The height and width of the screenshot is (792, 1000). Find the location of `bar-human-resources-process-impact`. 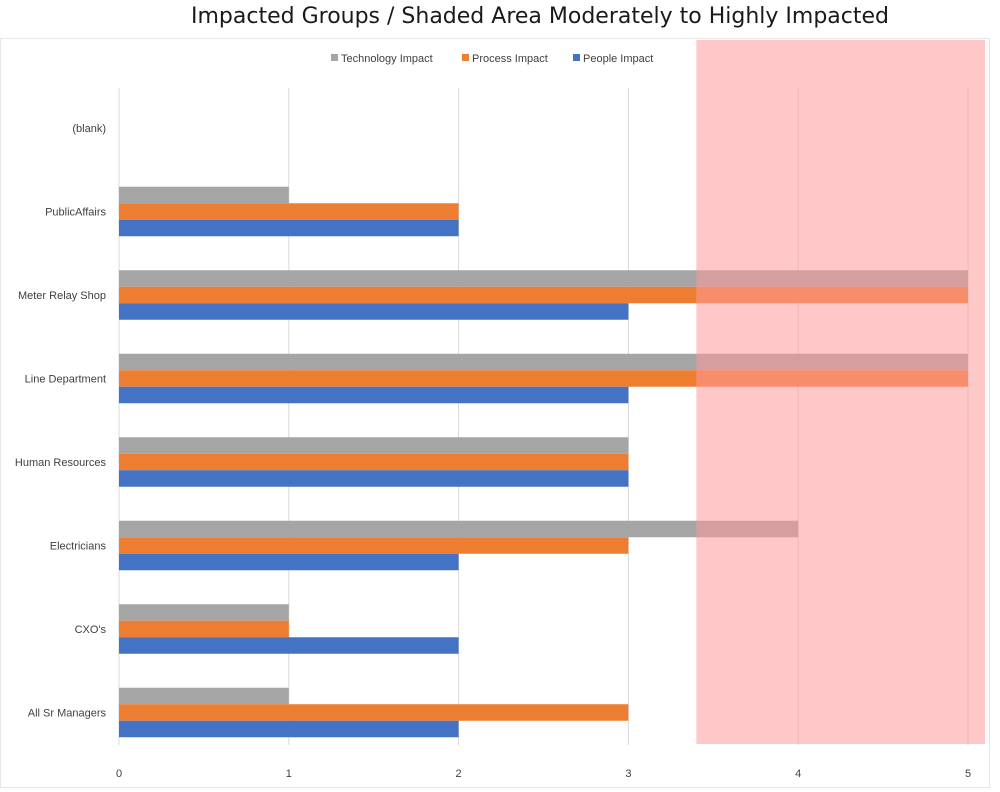

bar-human-resources-process-impact is located at coordinates (374, 462).